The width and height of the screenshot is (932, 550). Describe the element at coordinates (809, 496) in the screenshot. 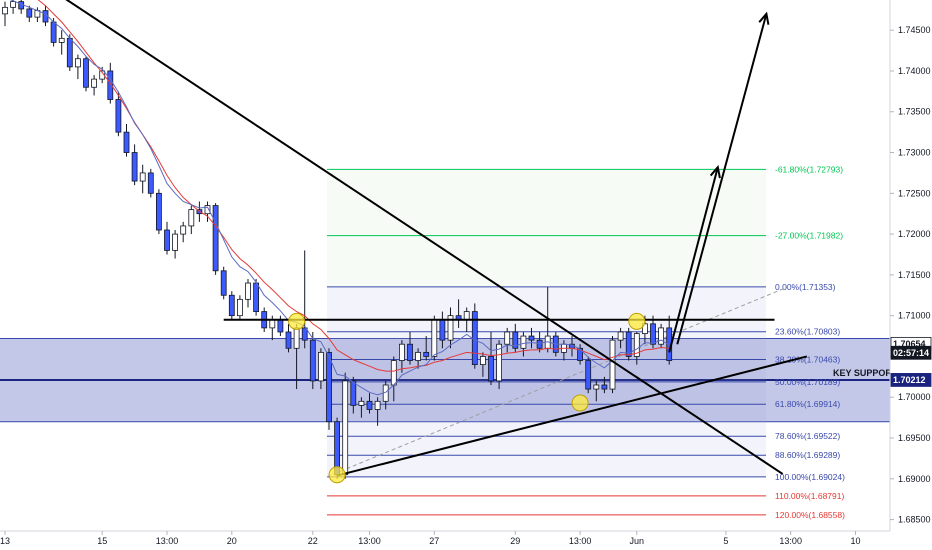

I see `fib-level-label: 110.00%(1.68791)` at that location.